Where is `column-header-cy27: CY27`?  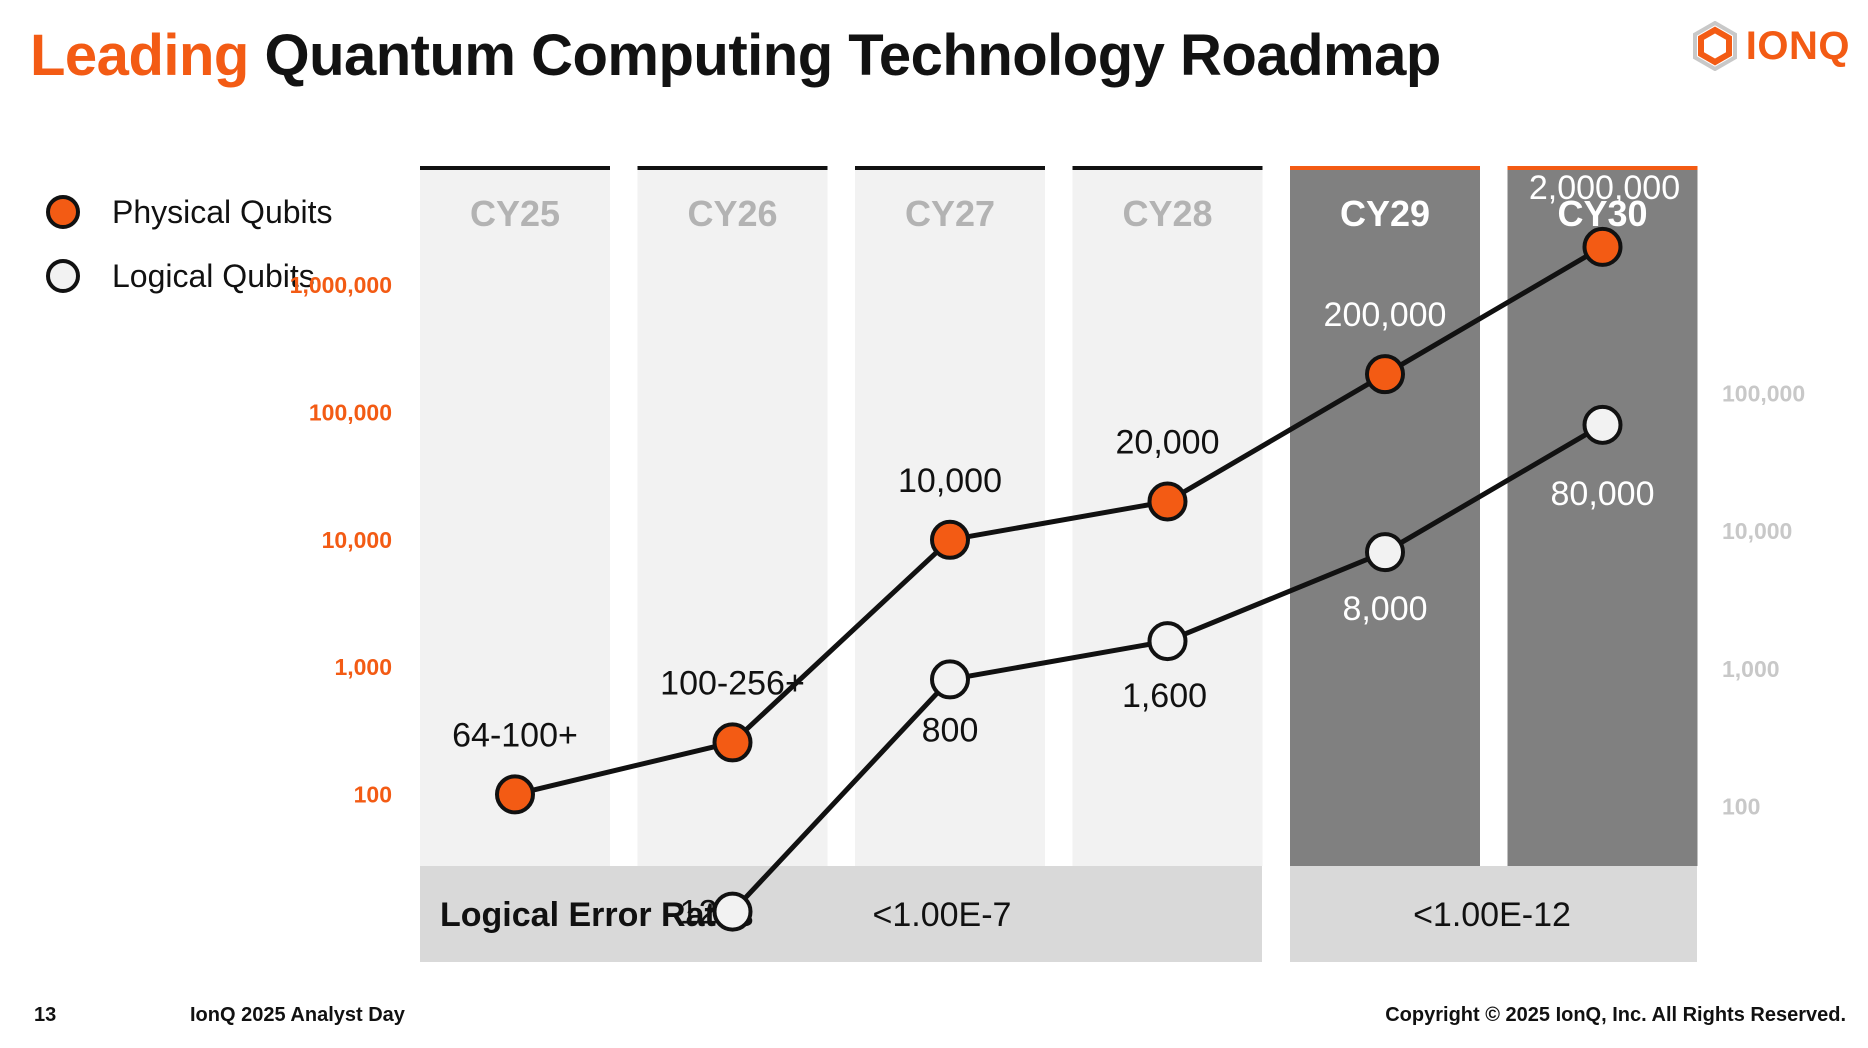
column-header-cy27: CY27 is located at coordinates (950, 213).